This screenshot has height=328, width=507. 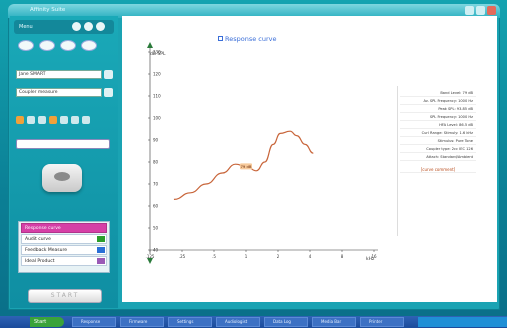 What do you see at coordinates (286, 322) in the screenshot?
I see `taskbar-item: Data Log` at bounding box center [286, 322].